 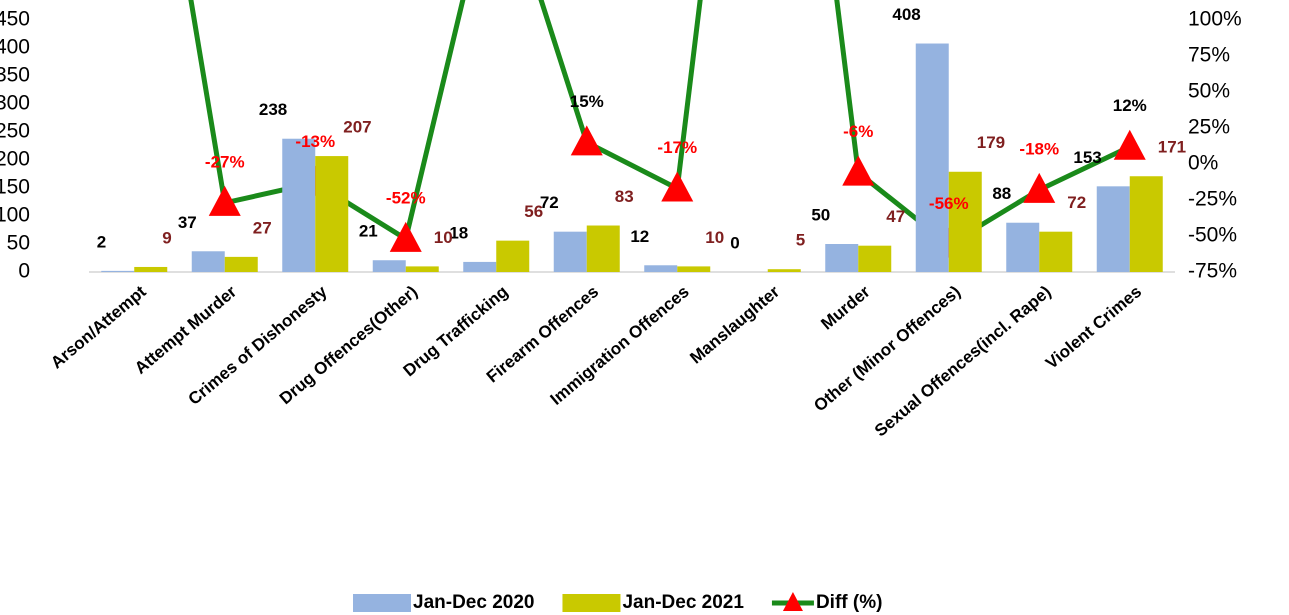 What do you see at coordinates (262, 227) in the screenshot?
I see `bar-label: 27` at bounding box center [262, 227].